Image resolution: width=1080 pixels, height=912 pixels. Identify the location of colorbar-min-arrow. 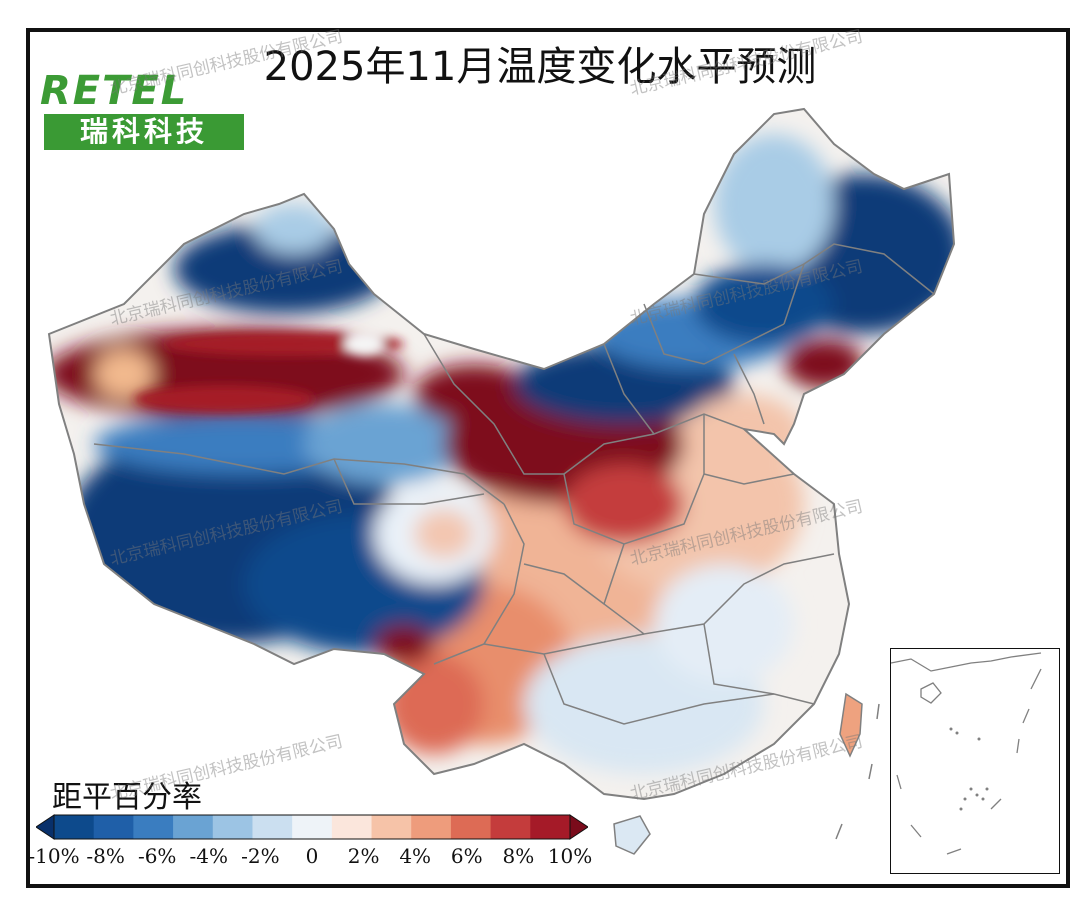
(45, 827).